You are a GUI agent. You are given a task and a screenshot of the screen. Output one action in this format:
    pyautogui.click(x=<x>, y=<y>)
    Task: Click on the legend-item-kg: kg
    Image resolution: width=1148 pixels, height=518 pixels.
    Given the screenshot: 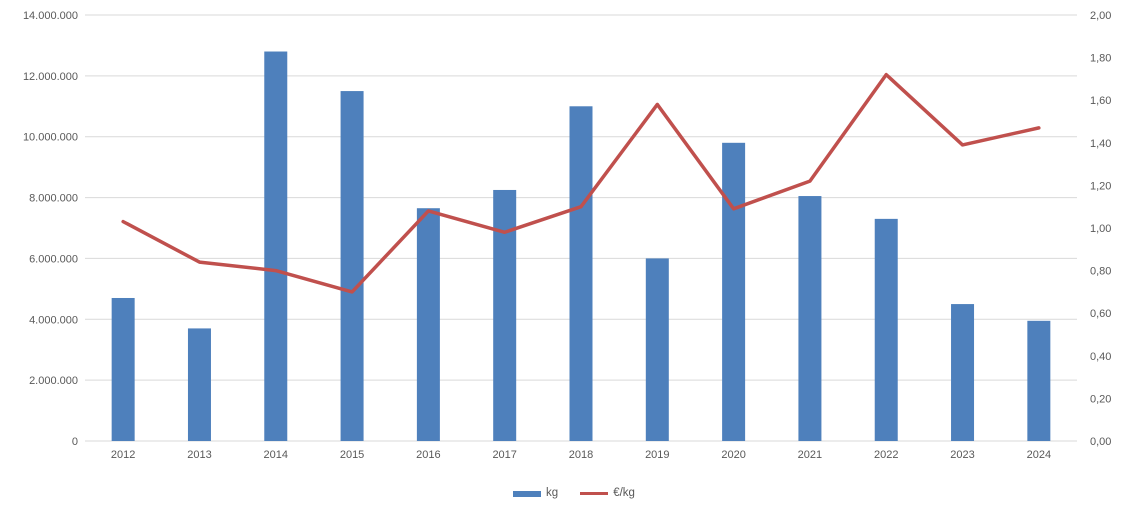 What is the action you would take?
    pyautogui.click(x=536, y=493)
    